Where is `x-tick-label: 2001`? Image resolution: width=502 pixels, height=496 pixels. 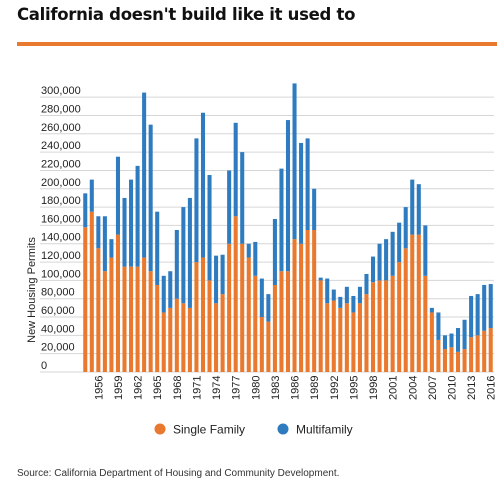
x-tick-label: 2001 is located at coordinates (394, 388).